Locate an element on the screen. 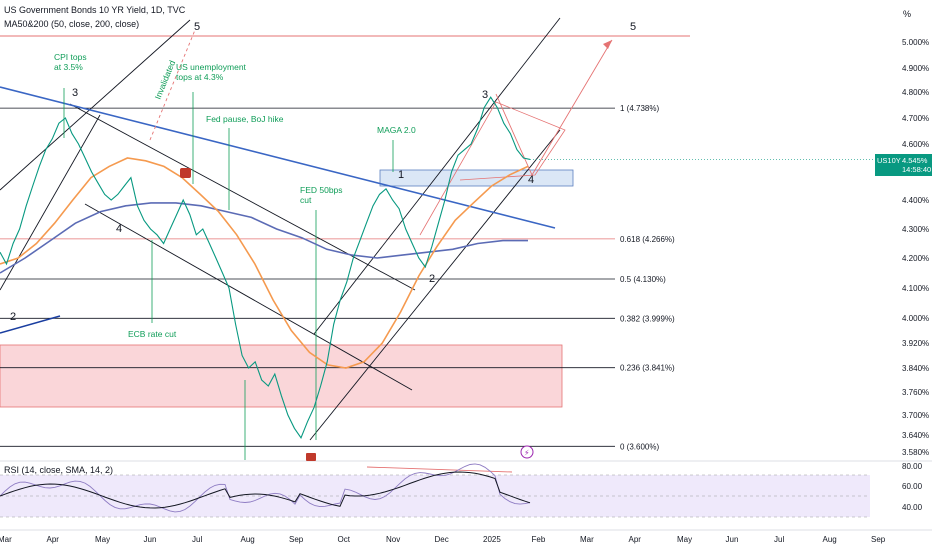 This screenshot has height=550, width=932. rsi-lines is located at coordinates (265, 488).